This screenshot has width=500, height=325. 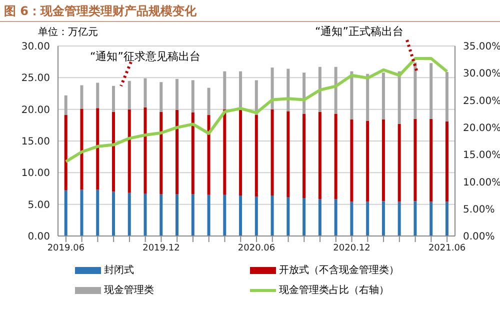 I want to click on legend-label: 现金管理类, so click(x=129, y=290).